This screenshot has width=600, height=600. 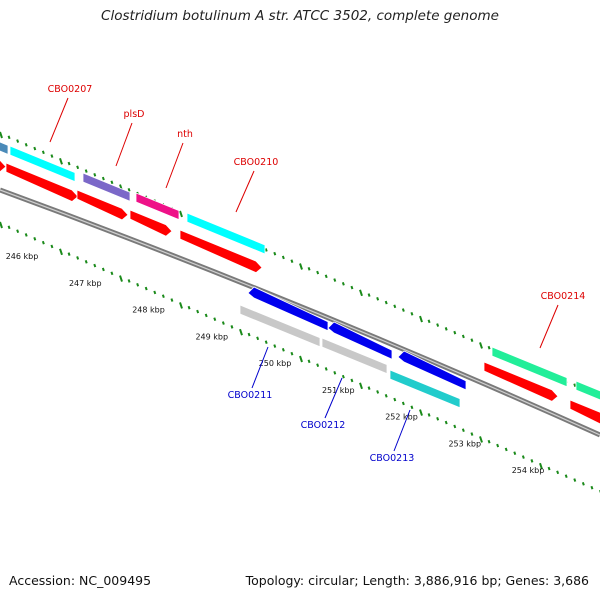 What do you see at coordinates (134, 114) in the screenshot?
I see `gene-label: plsD` at bounding box center [134, 114].